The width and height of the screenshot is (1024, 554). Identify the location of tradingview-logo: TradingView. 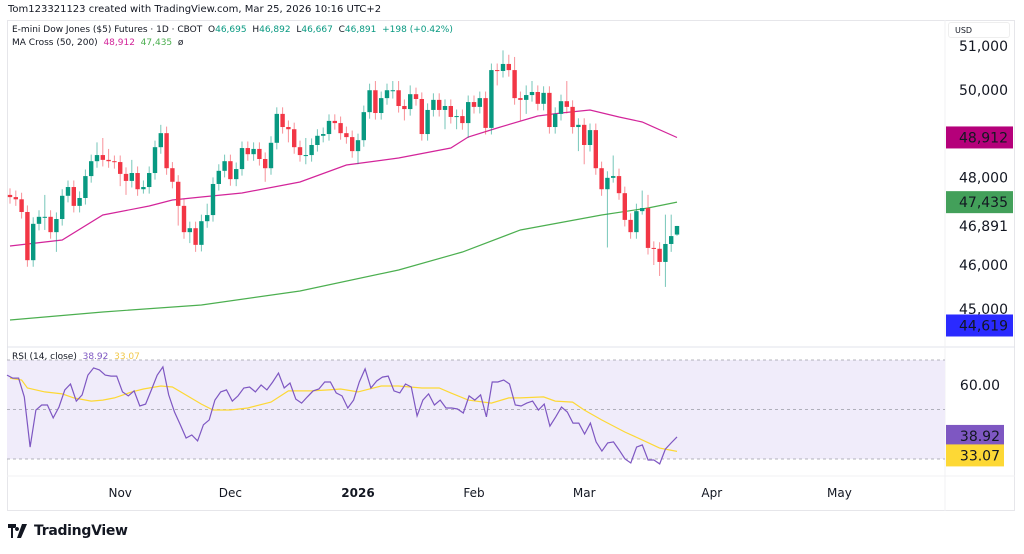
(68, 531).